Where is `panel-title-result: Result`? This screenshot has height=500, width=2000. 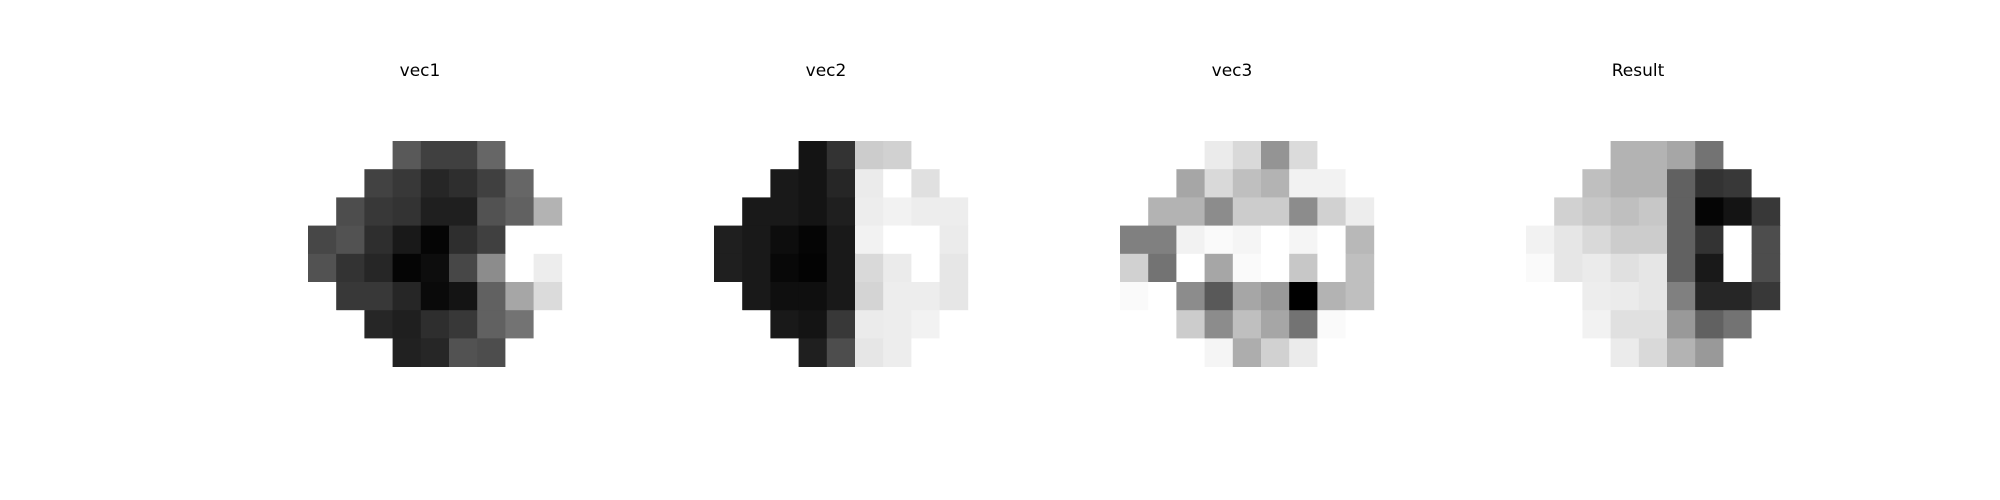
panel-title-result: Result is located at coordinates (1638, 71).